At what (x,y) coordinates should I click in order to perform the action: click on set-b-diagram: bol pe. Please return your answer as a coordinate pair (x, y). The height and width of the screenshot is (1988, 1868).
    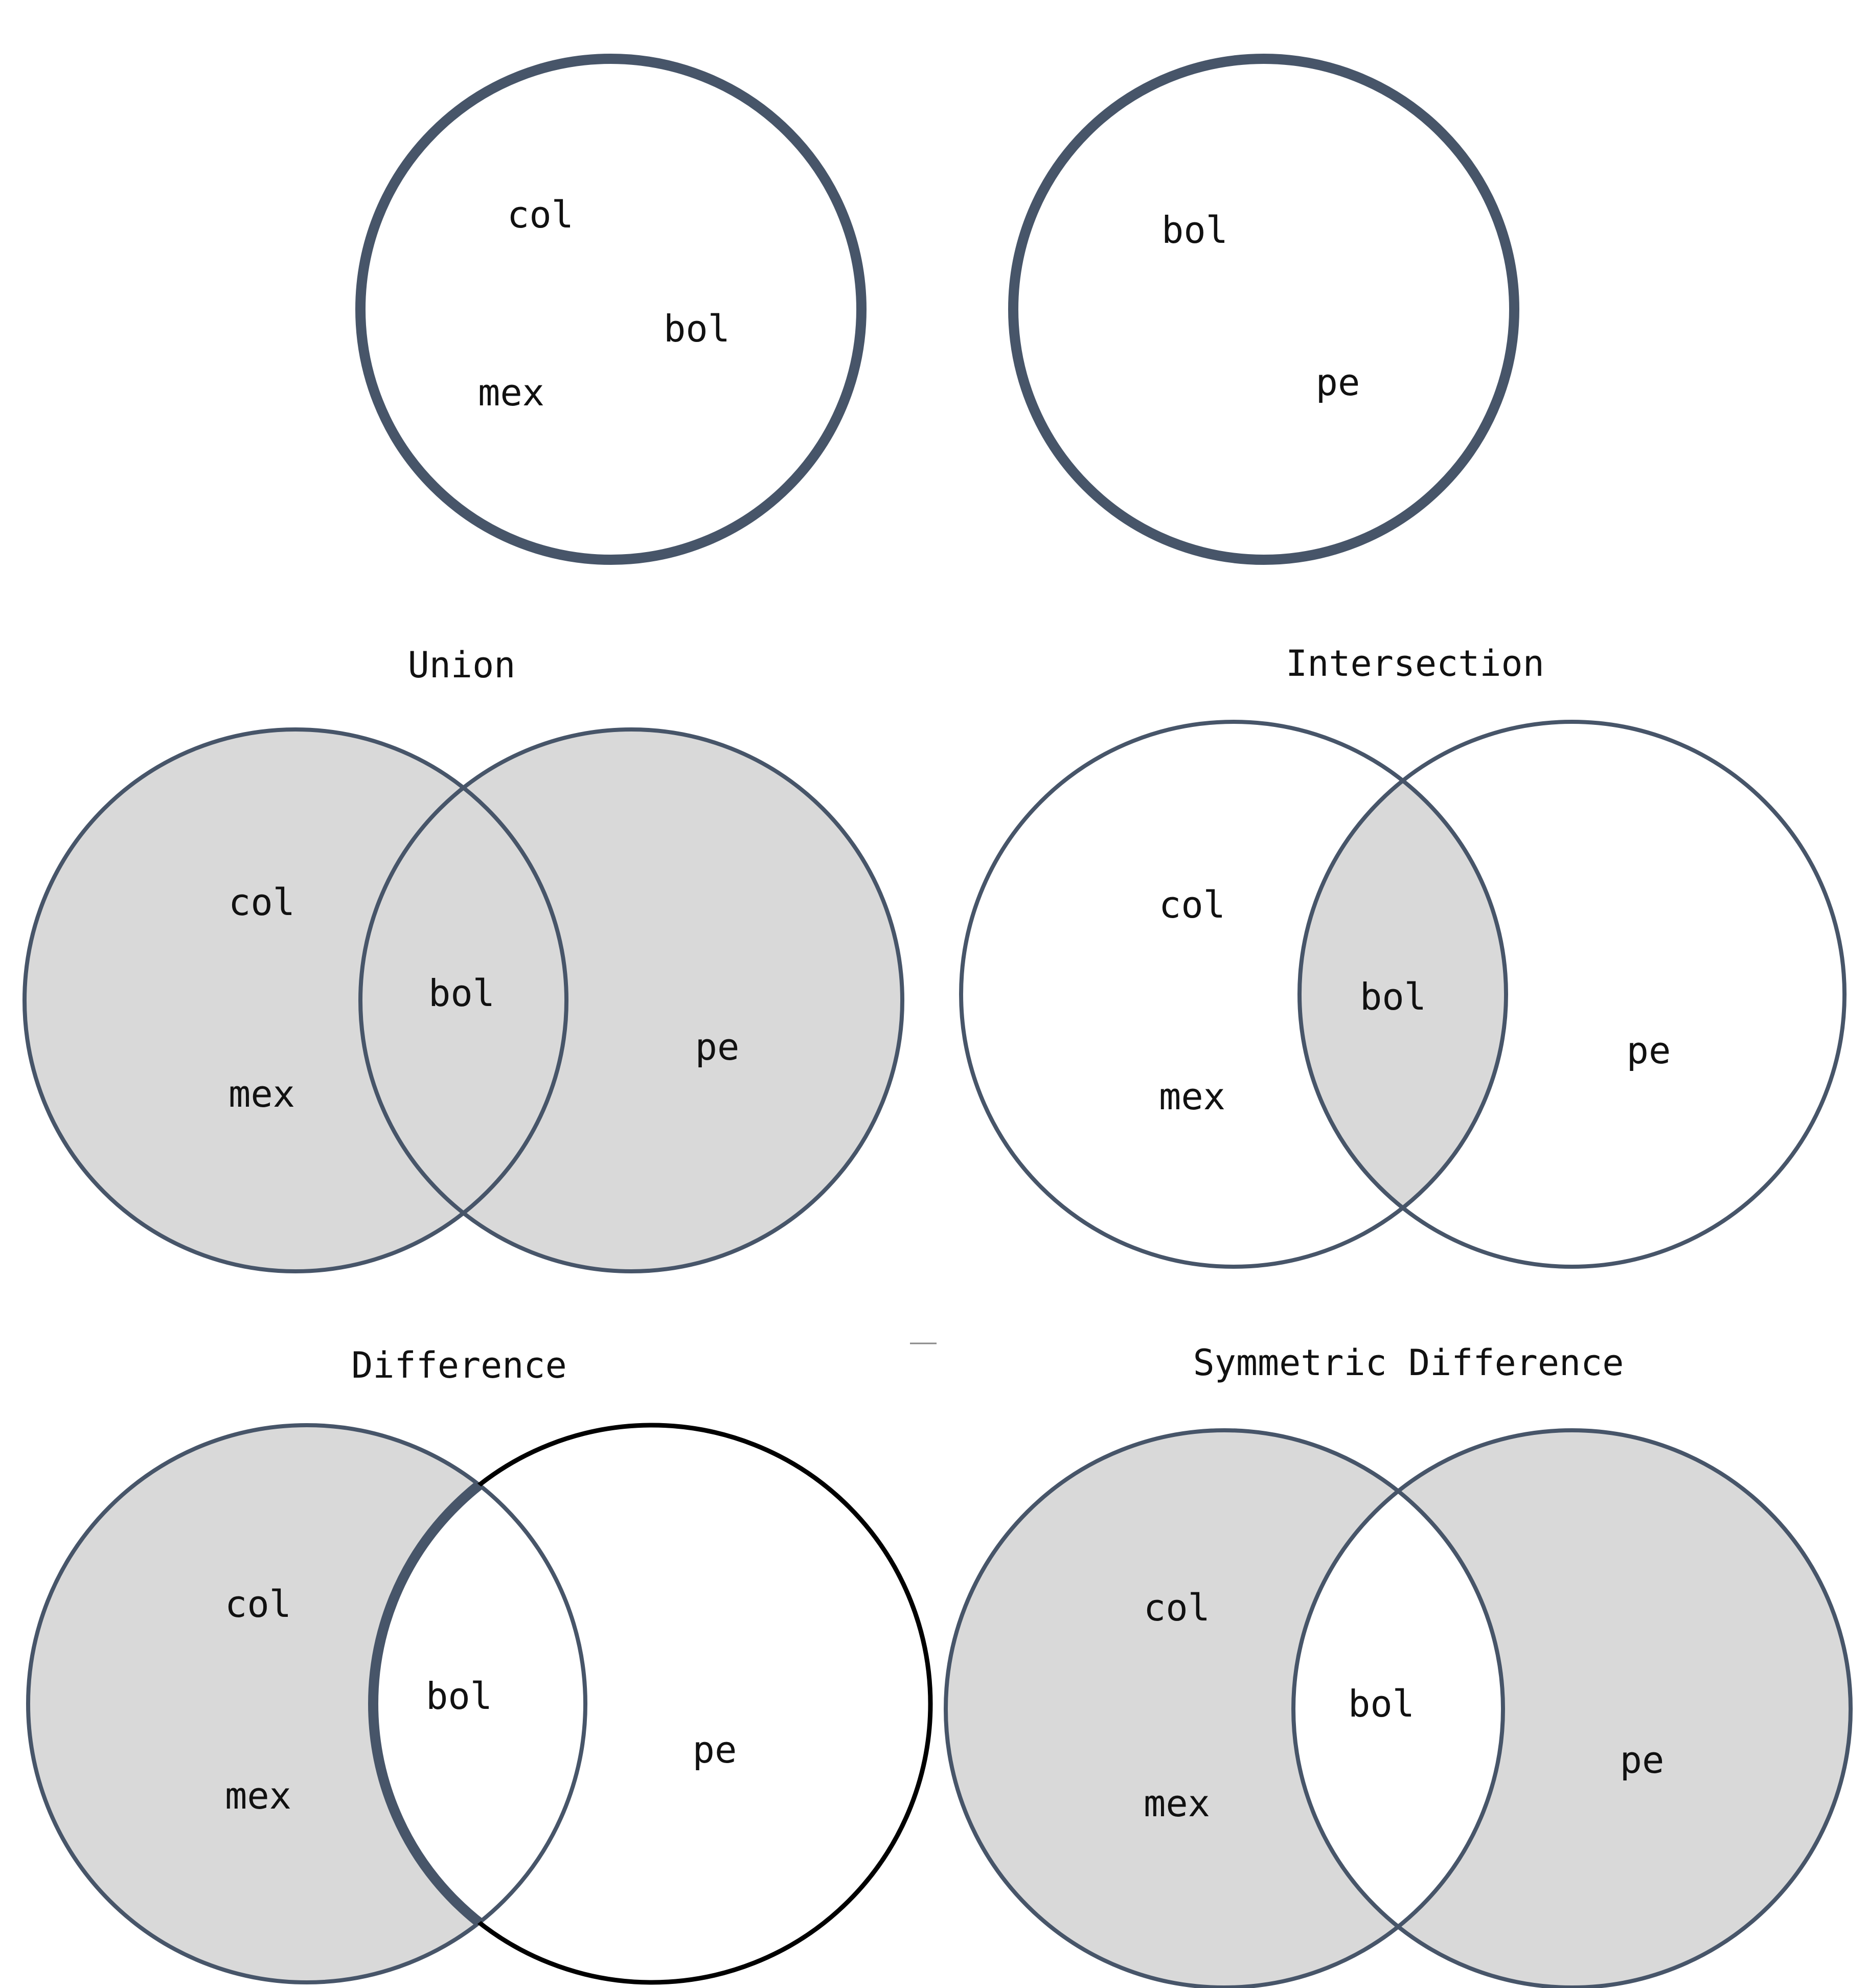
    Looking at the image, I should click on (1263, 309).